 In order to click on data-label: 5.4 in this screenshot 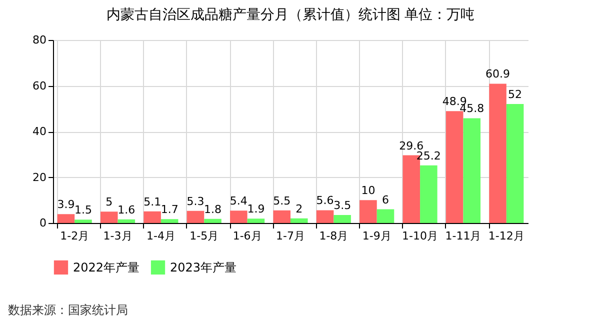, I will do `click(239, 201)`.